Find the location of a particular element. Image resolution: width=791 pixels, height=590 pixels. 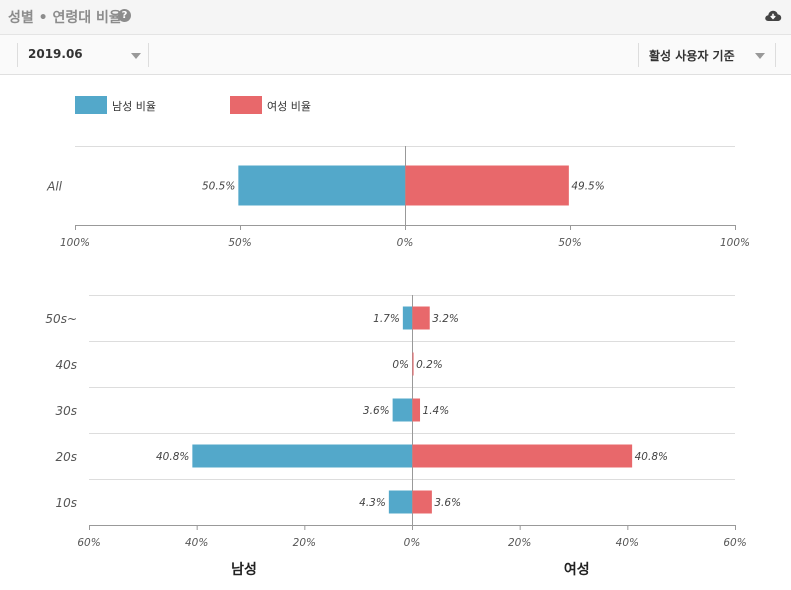

widget-header: 성별 • 연령대 비율 ? is located at coordinates (395, 17).